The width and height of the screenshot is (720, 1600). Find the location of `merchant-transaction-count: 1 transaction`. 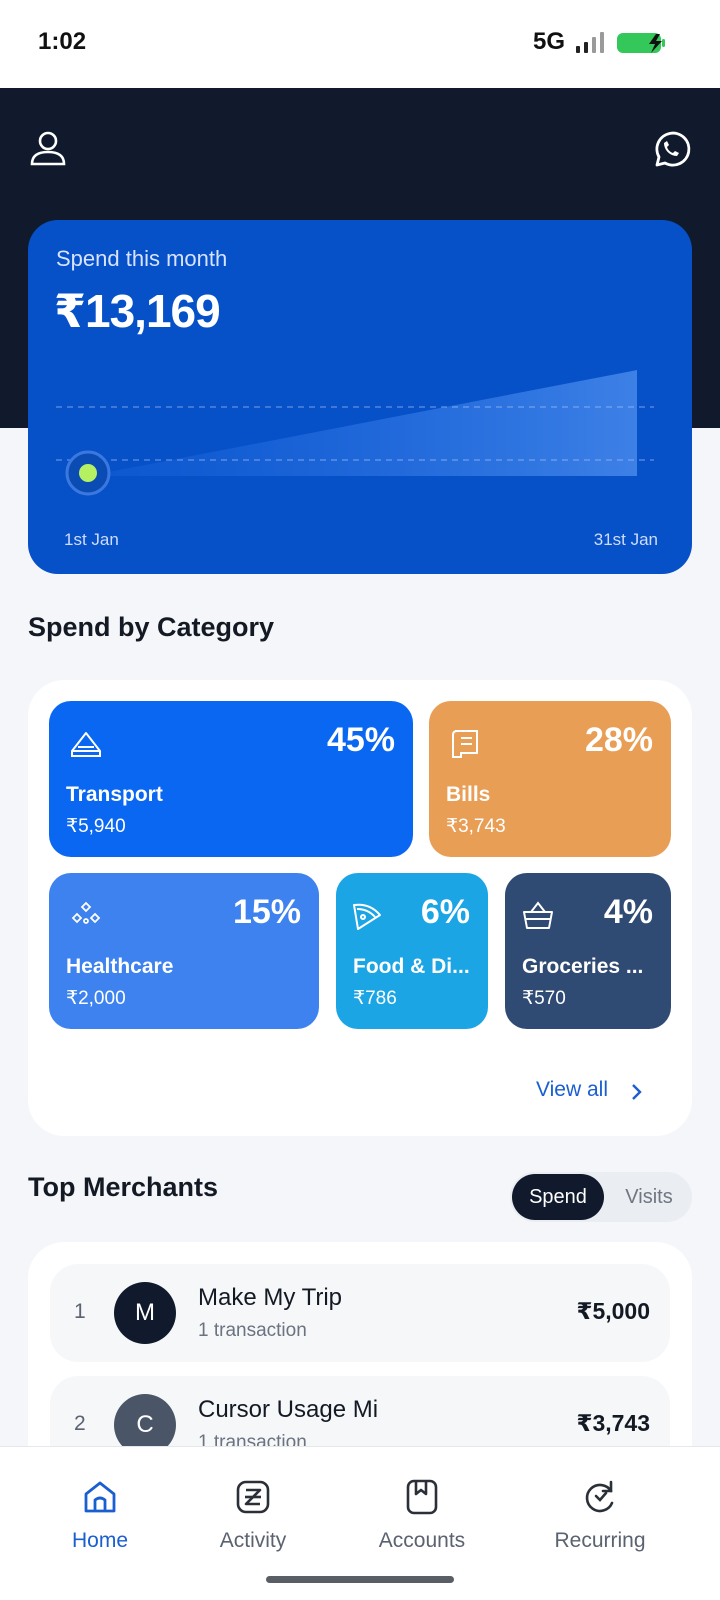

merchant-transaction-count: 1 transaction is located at coordinates (252, 1330).